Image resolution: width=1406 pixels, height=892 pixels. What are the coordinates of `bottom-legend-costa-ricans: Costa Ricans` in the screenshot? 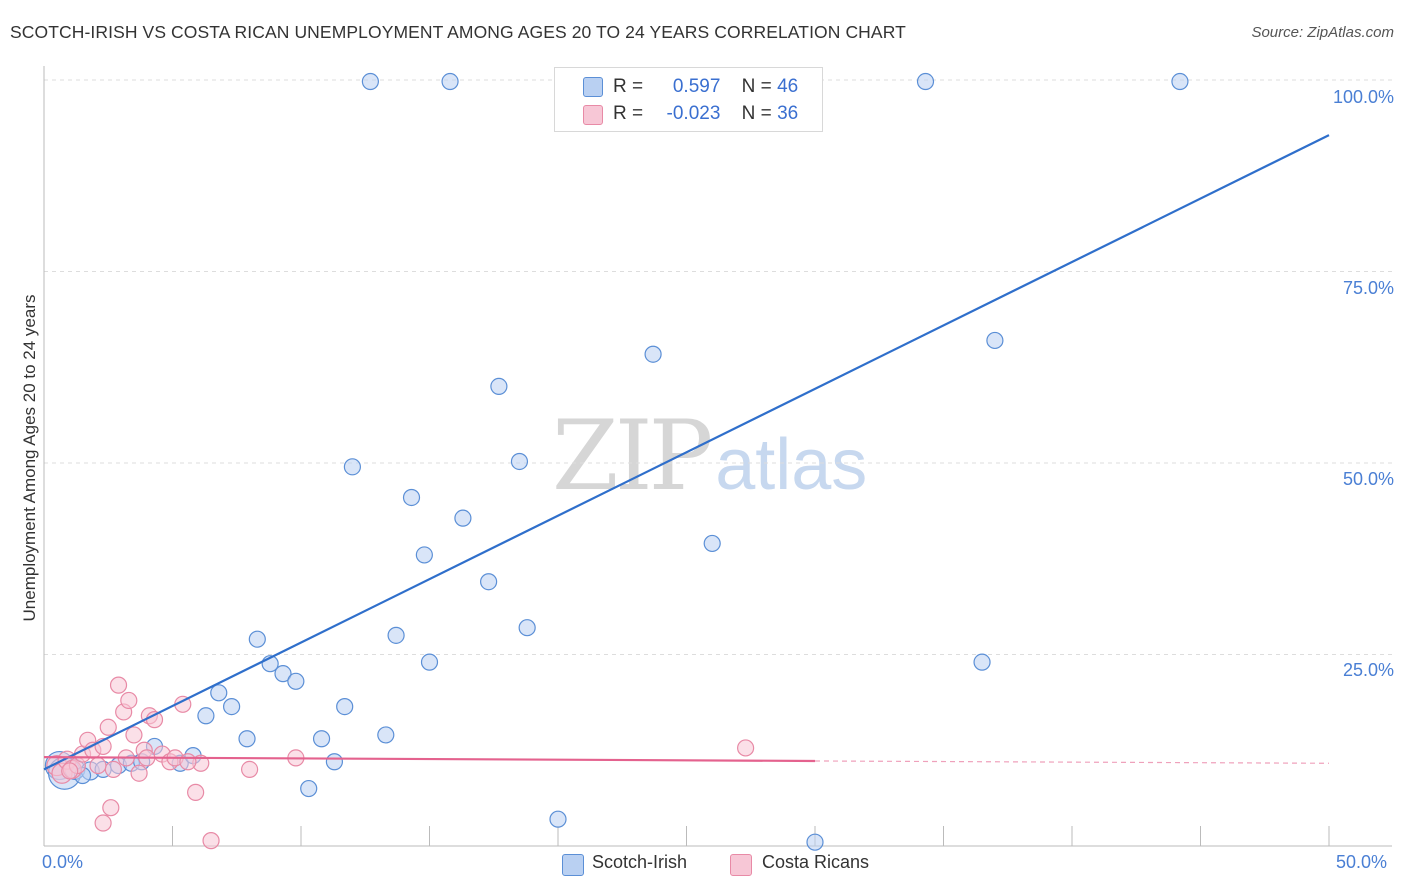 It's located at (816, 862).